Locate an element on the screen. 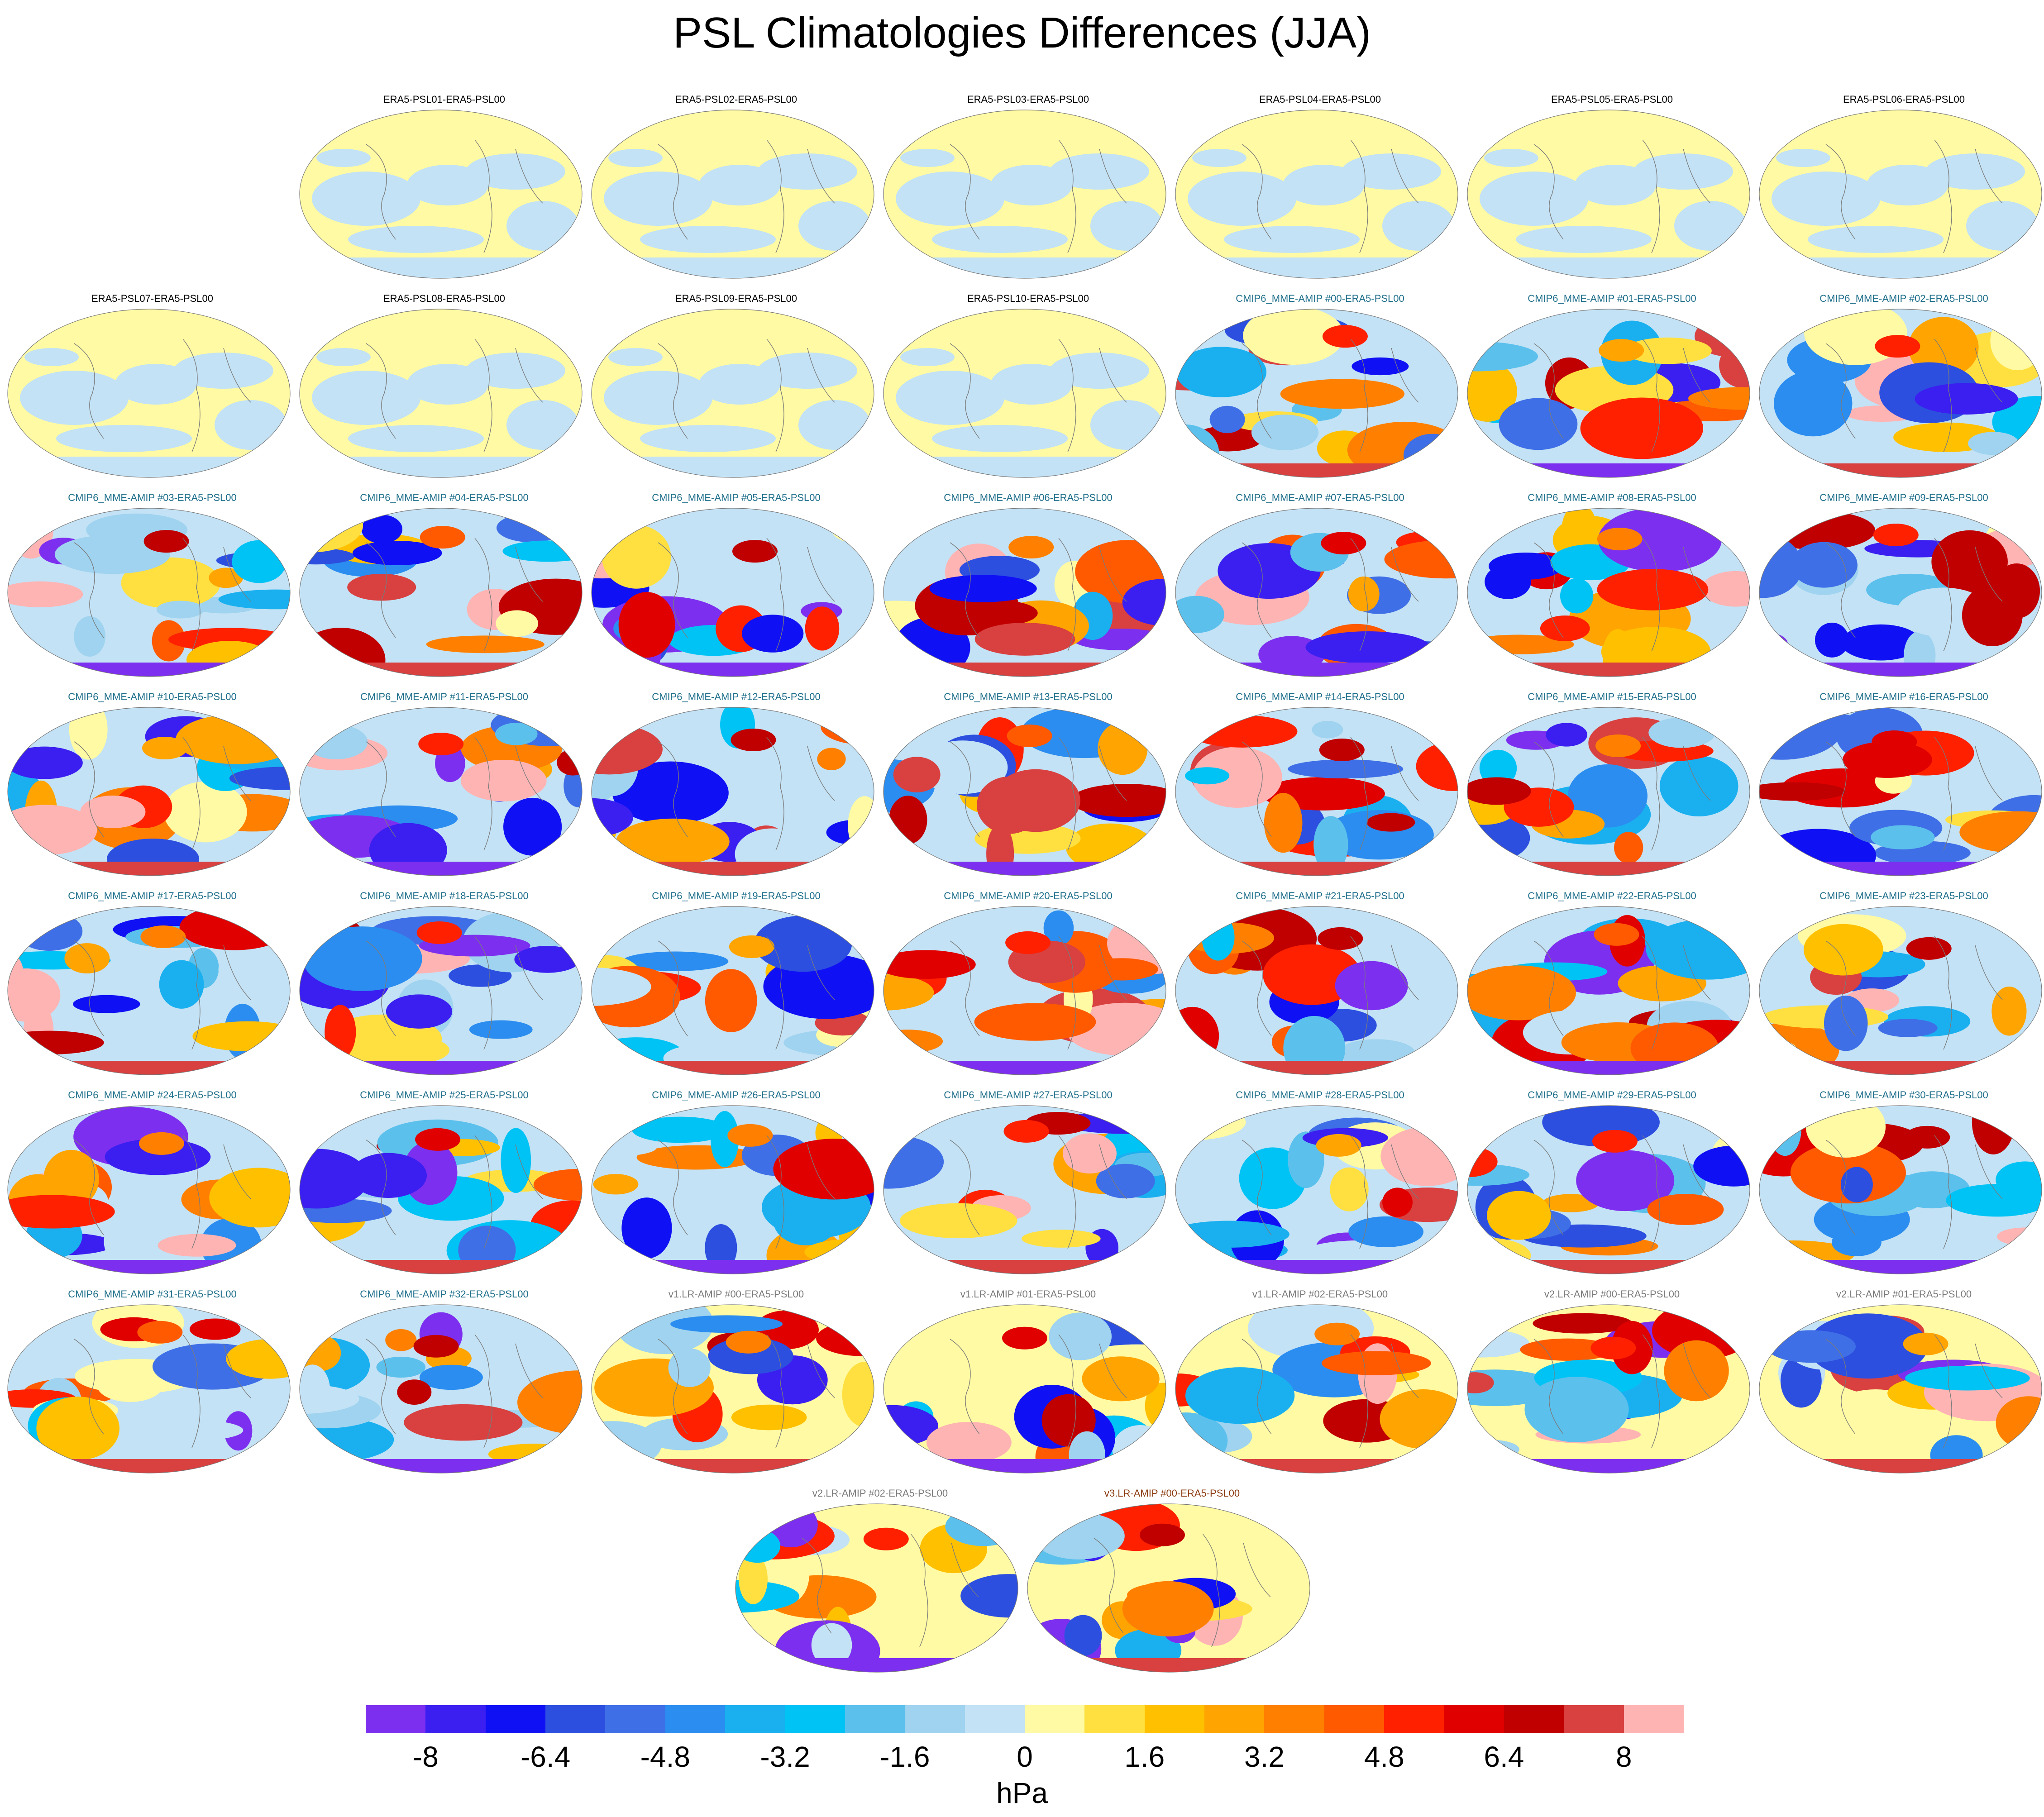 The height and width of the screenshot is (1817, 2044). map-panel-title: CMIP6_MME-AMIP #31-ERA5-PSL00 is located at coordinates (152, 1294).